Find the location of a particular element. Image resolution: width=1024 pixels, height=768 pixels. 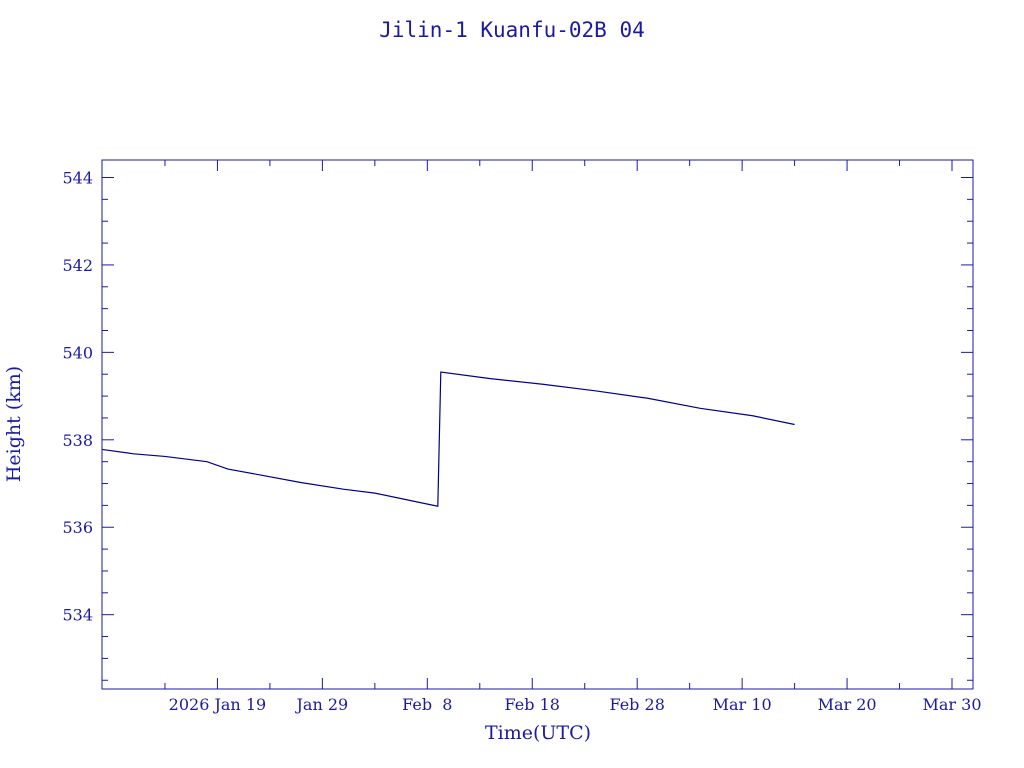

x-tick-label: Mar 30 is located at coordinates (952, 704).